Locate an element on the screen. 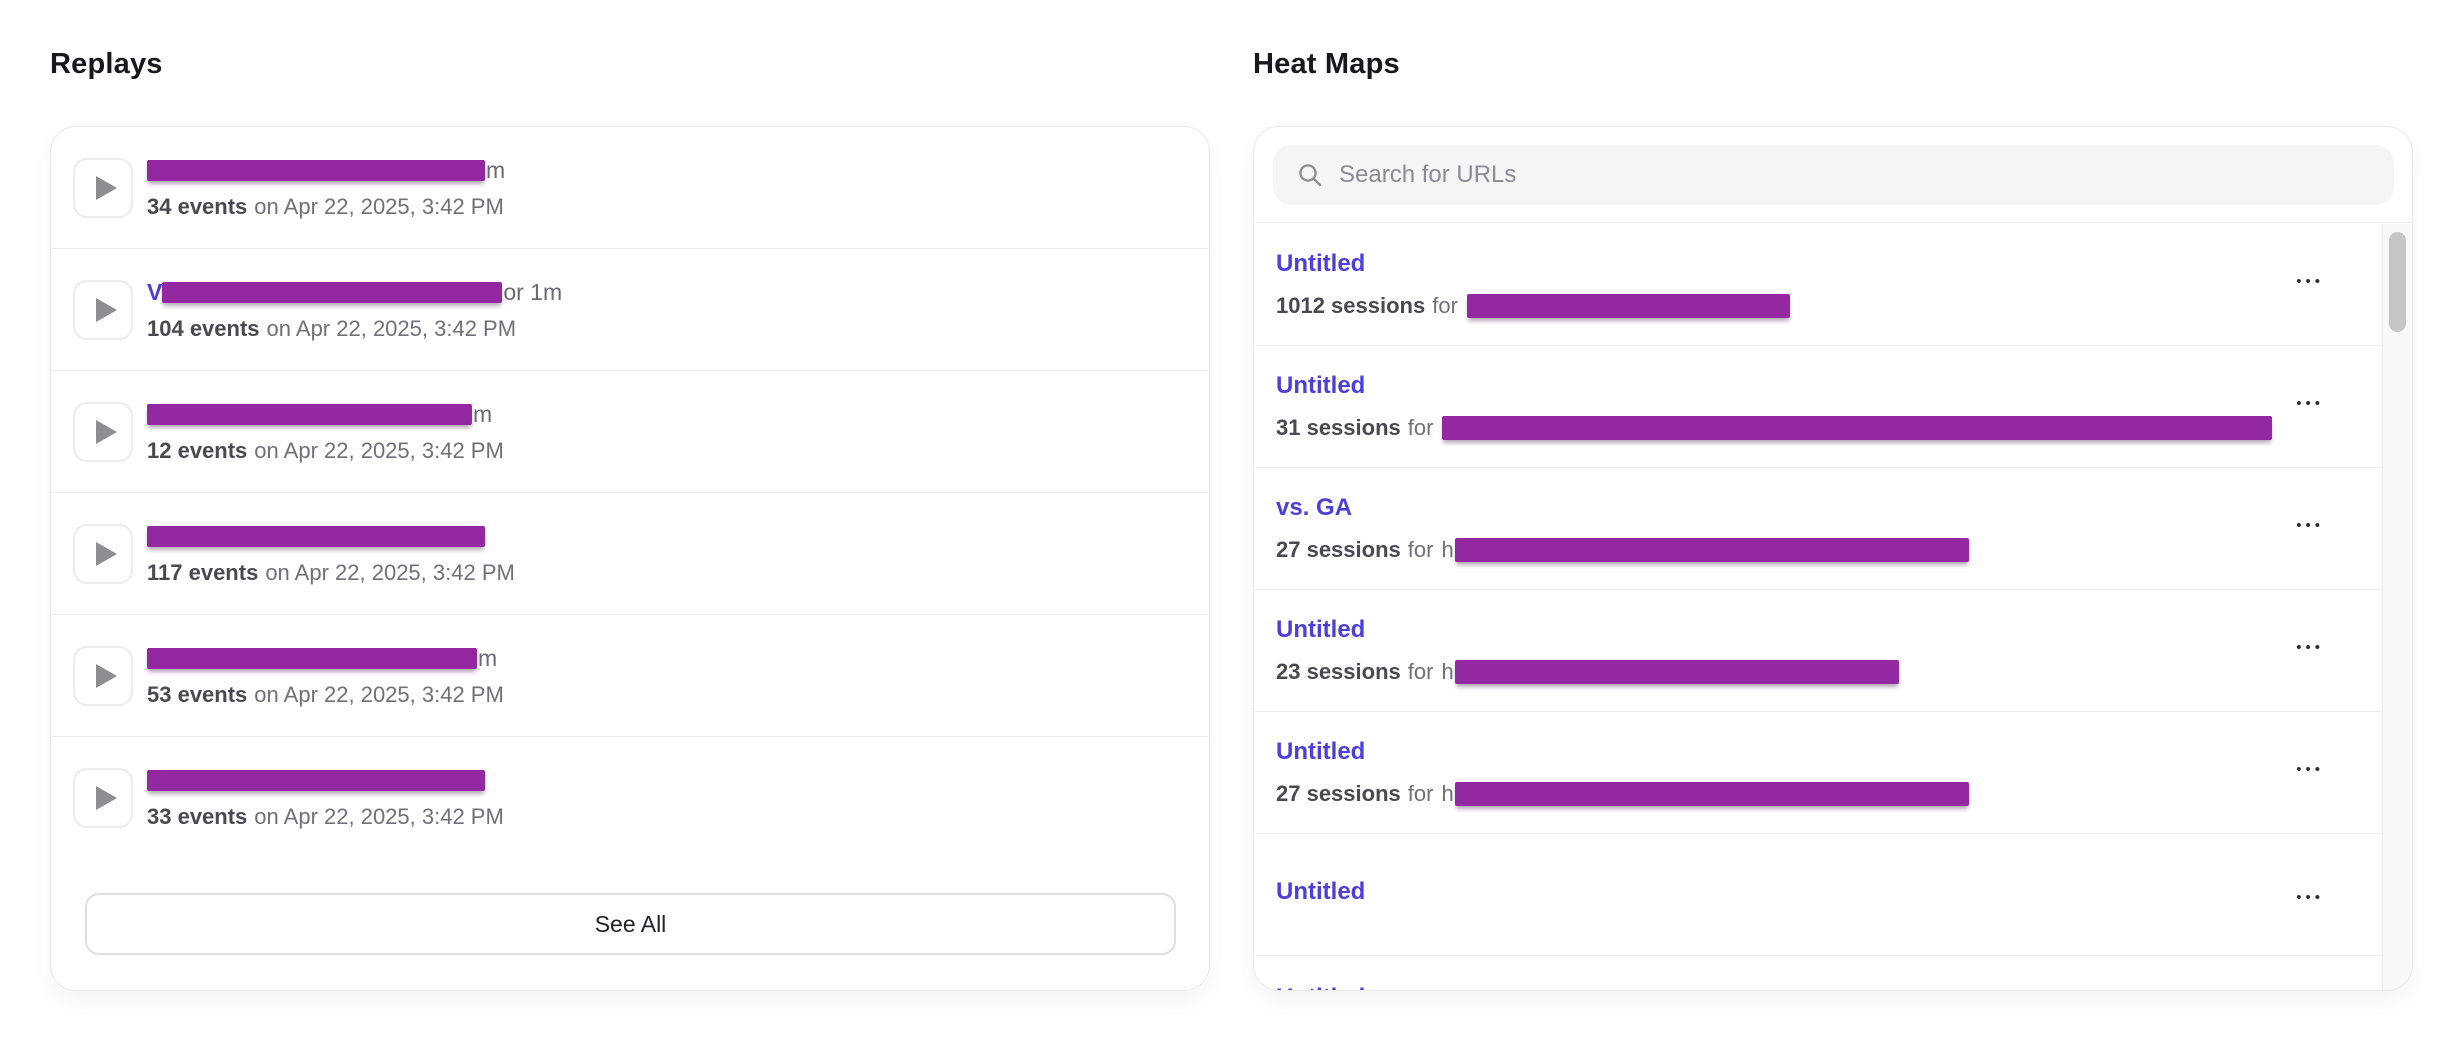  scrollbar-track is located at coordinates (2397, 607).